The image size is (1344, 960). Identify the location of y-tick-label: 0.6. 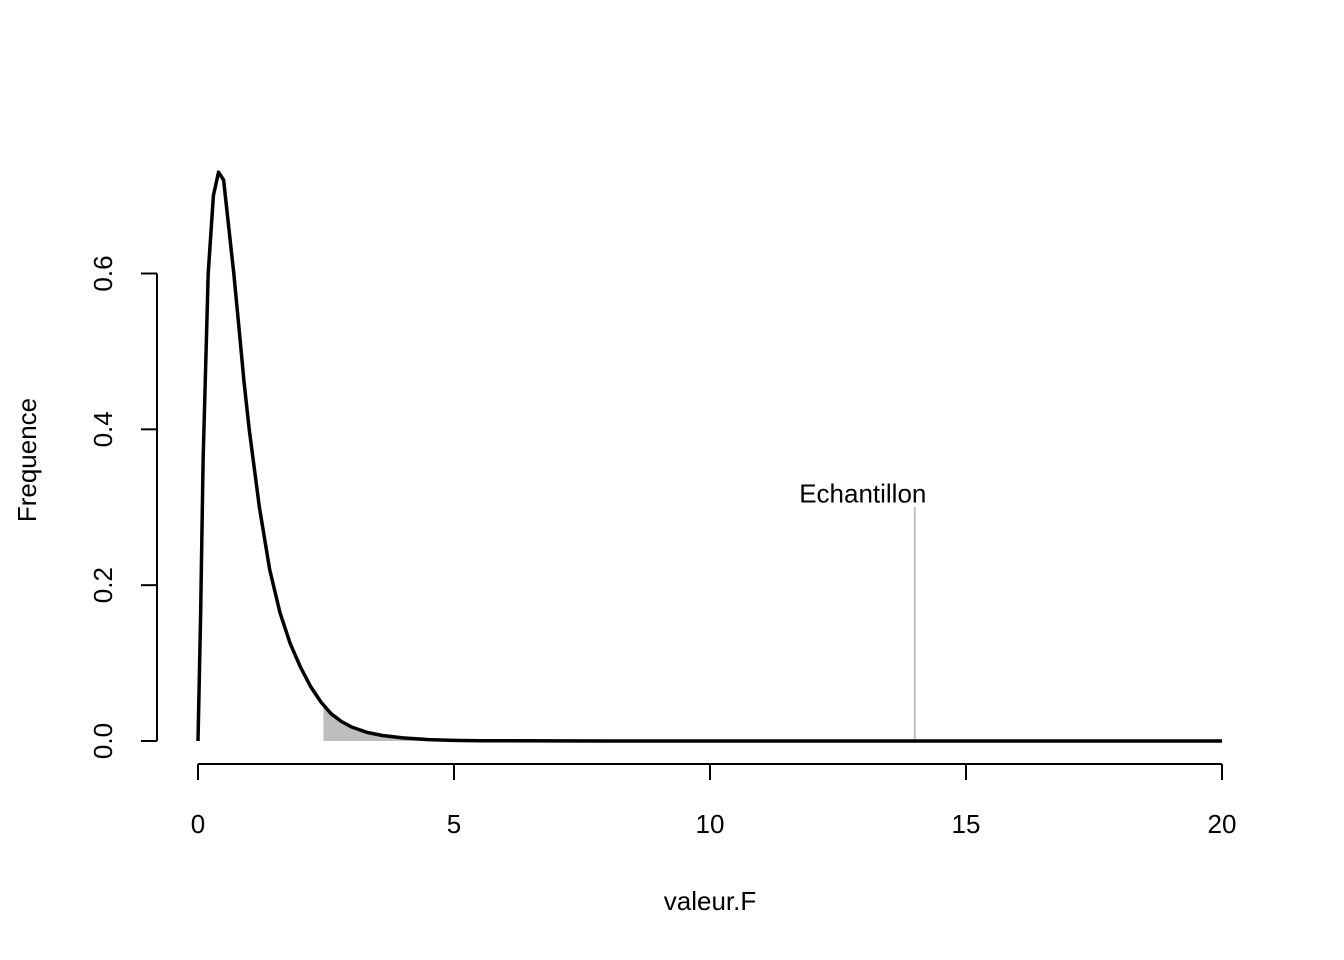
(103, 273).